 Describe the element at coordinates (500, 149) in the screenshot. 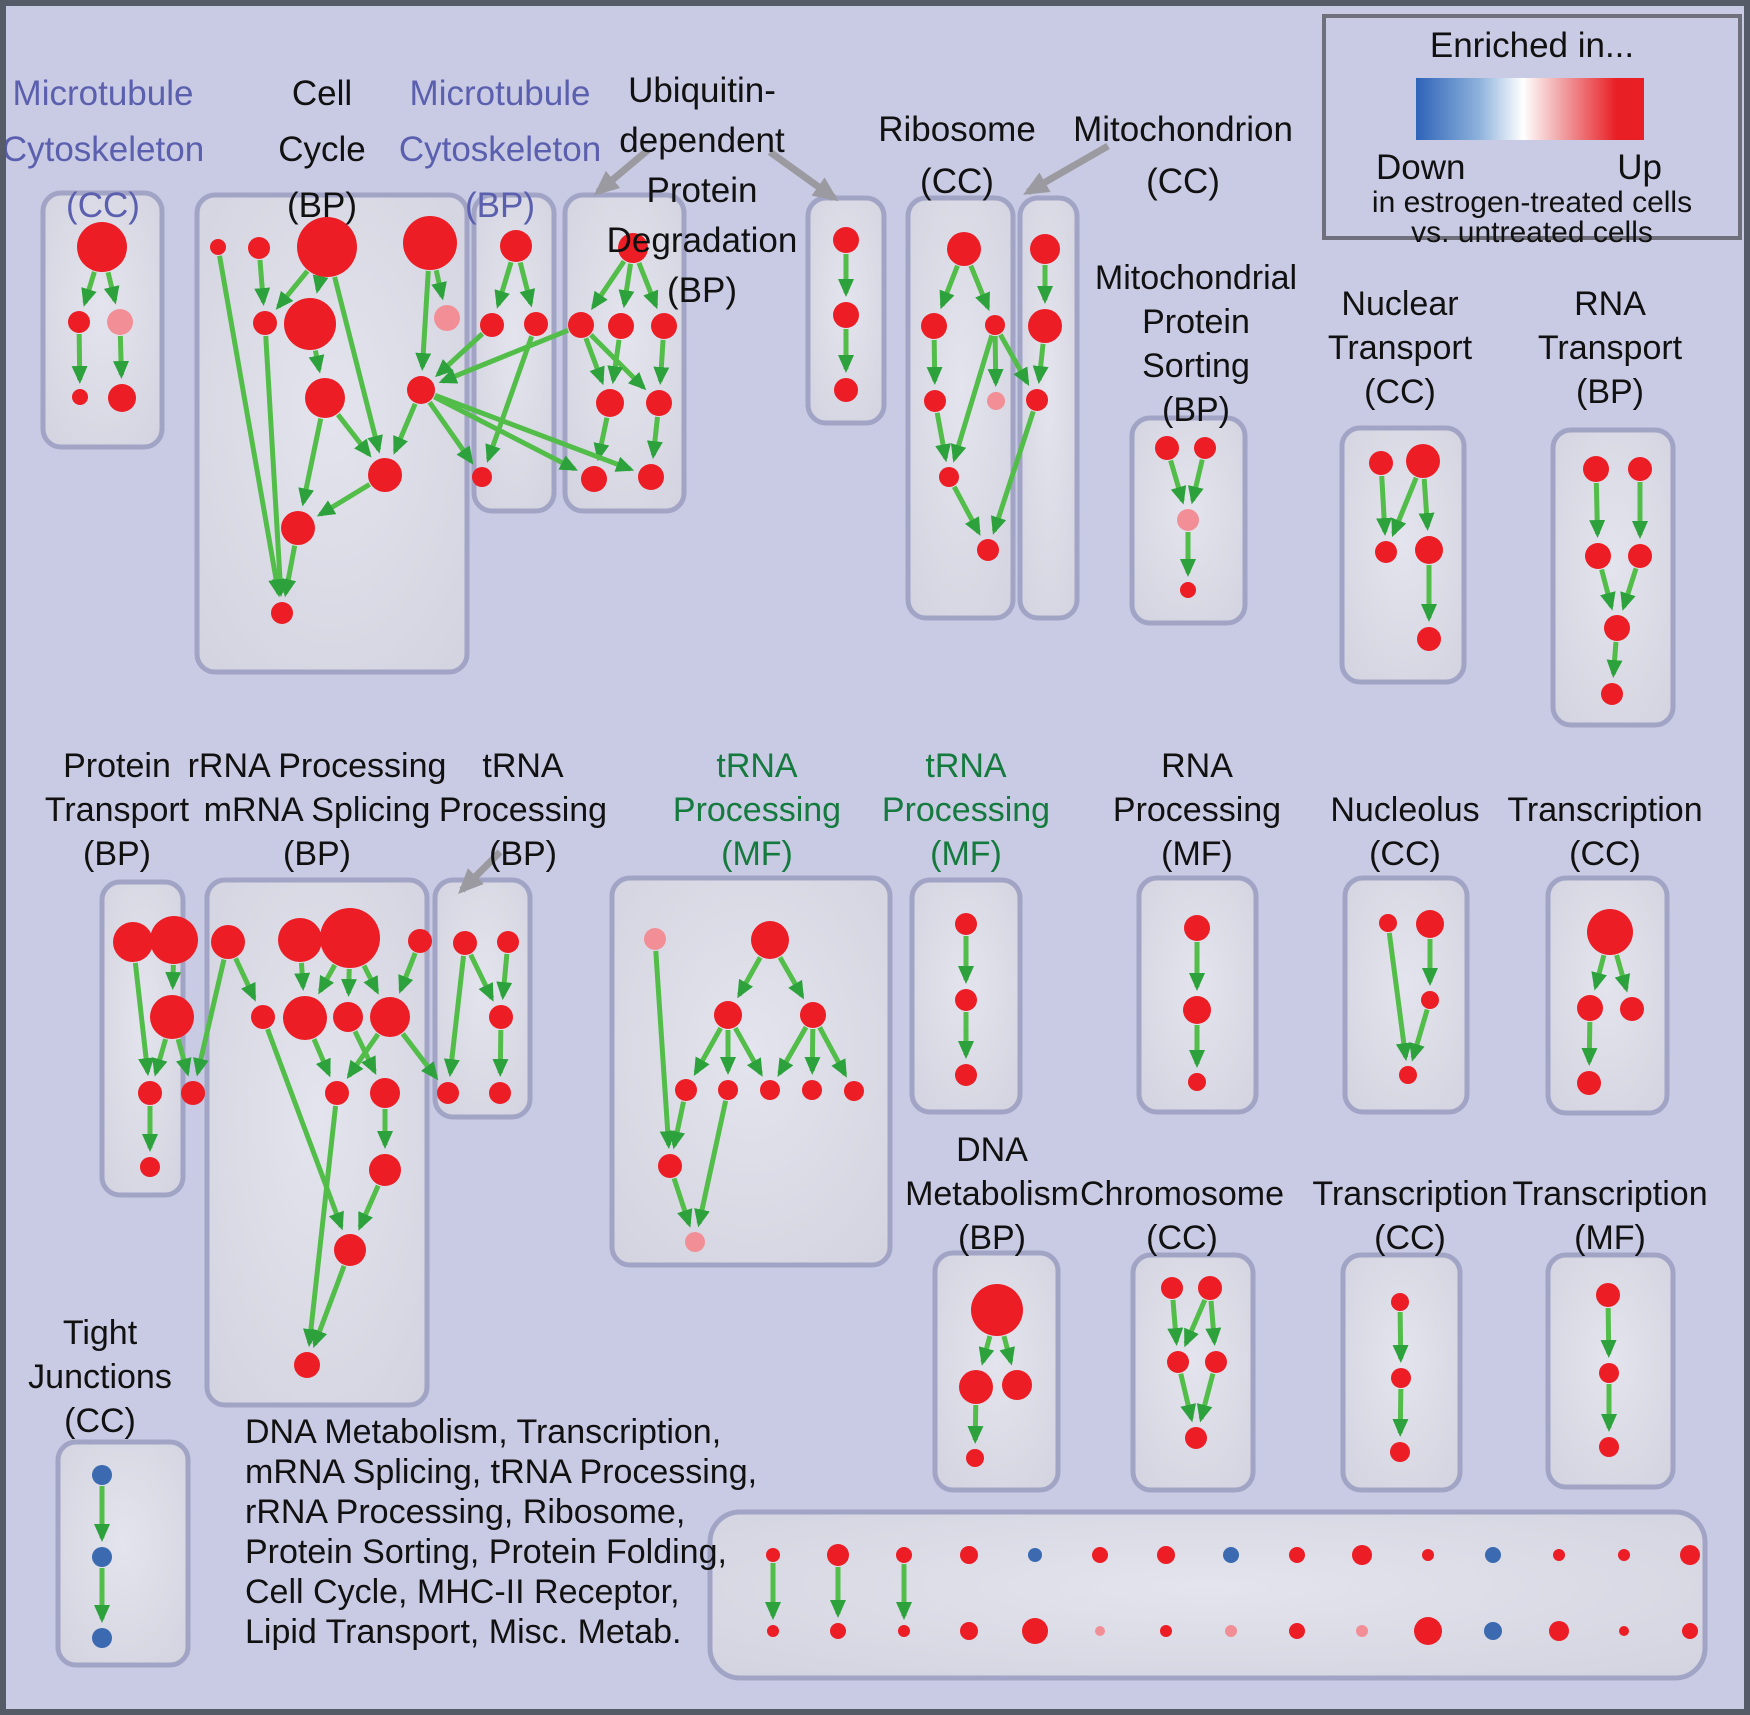

I see `cluster-label-microtubule-cytoskeleton-bp: Microtubule Cytoskeleton (BP)` at that location.